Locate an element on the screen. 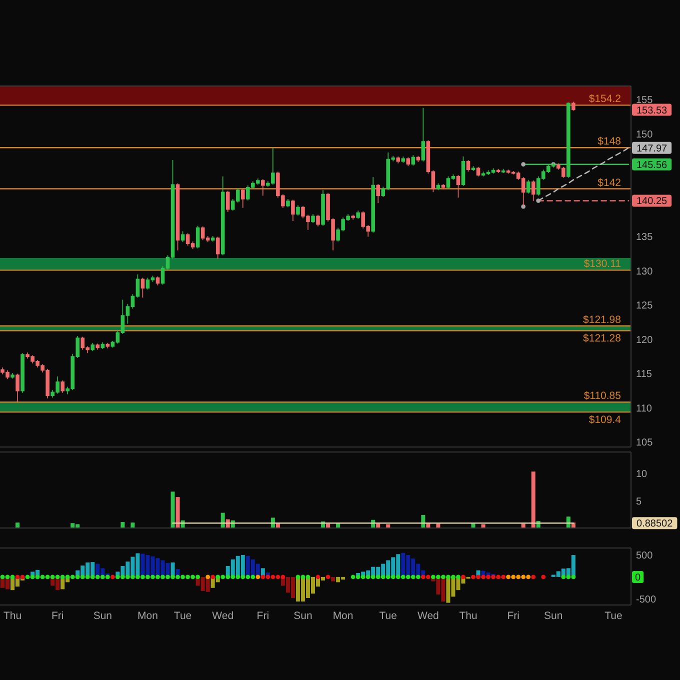  y-tick-label: 125 is located at coordinates (645, 306).